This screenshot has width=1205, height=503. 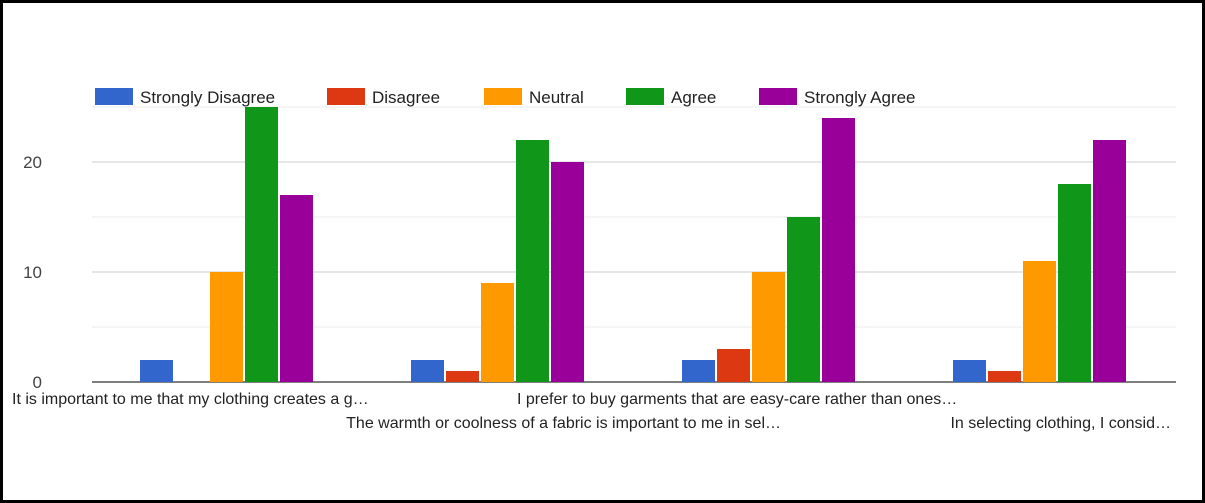 I want to click on legend-label: Neutral, so click(x=556, y=97).